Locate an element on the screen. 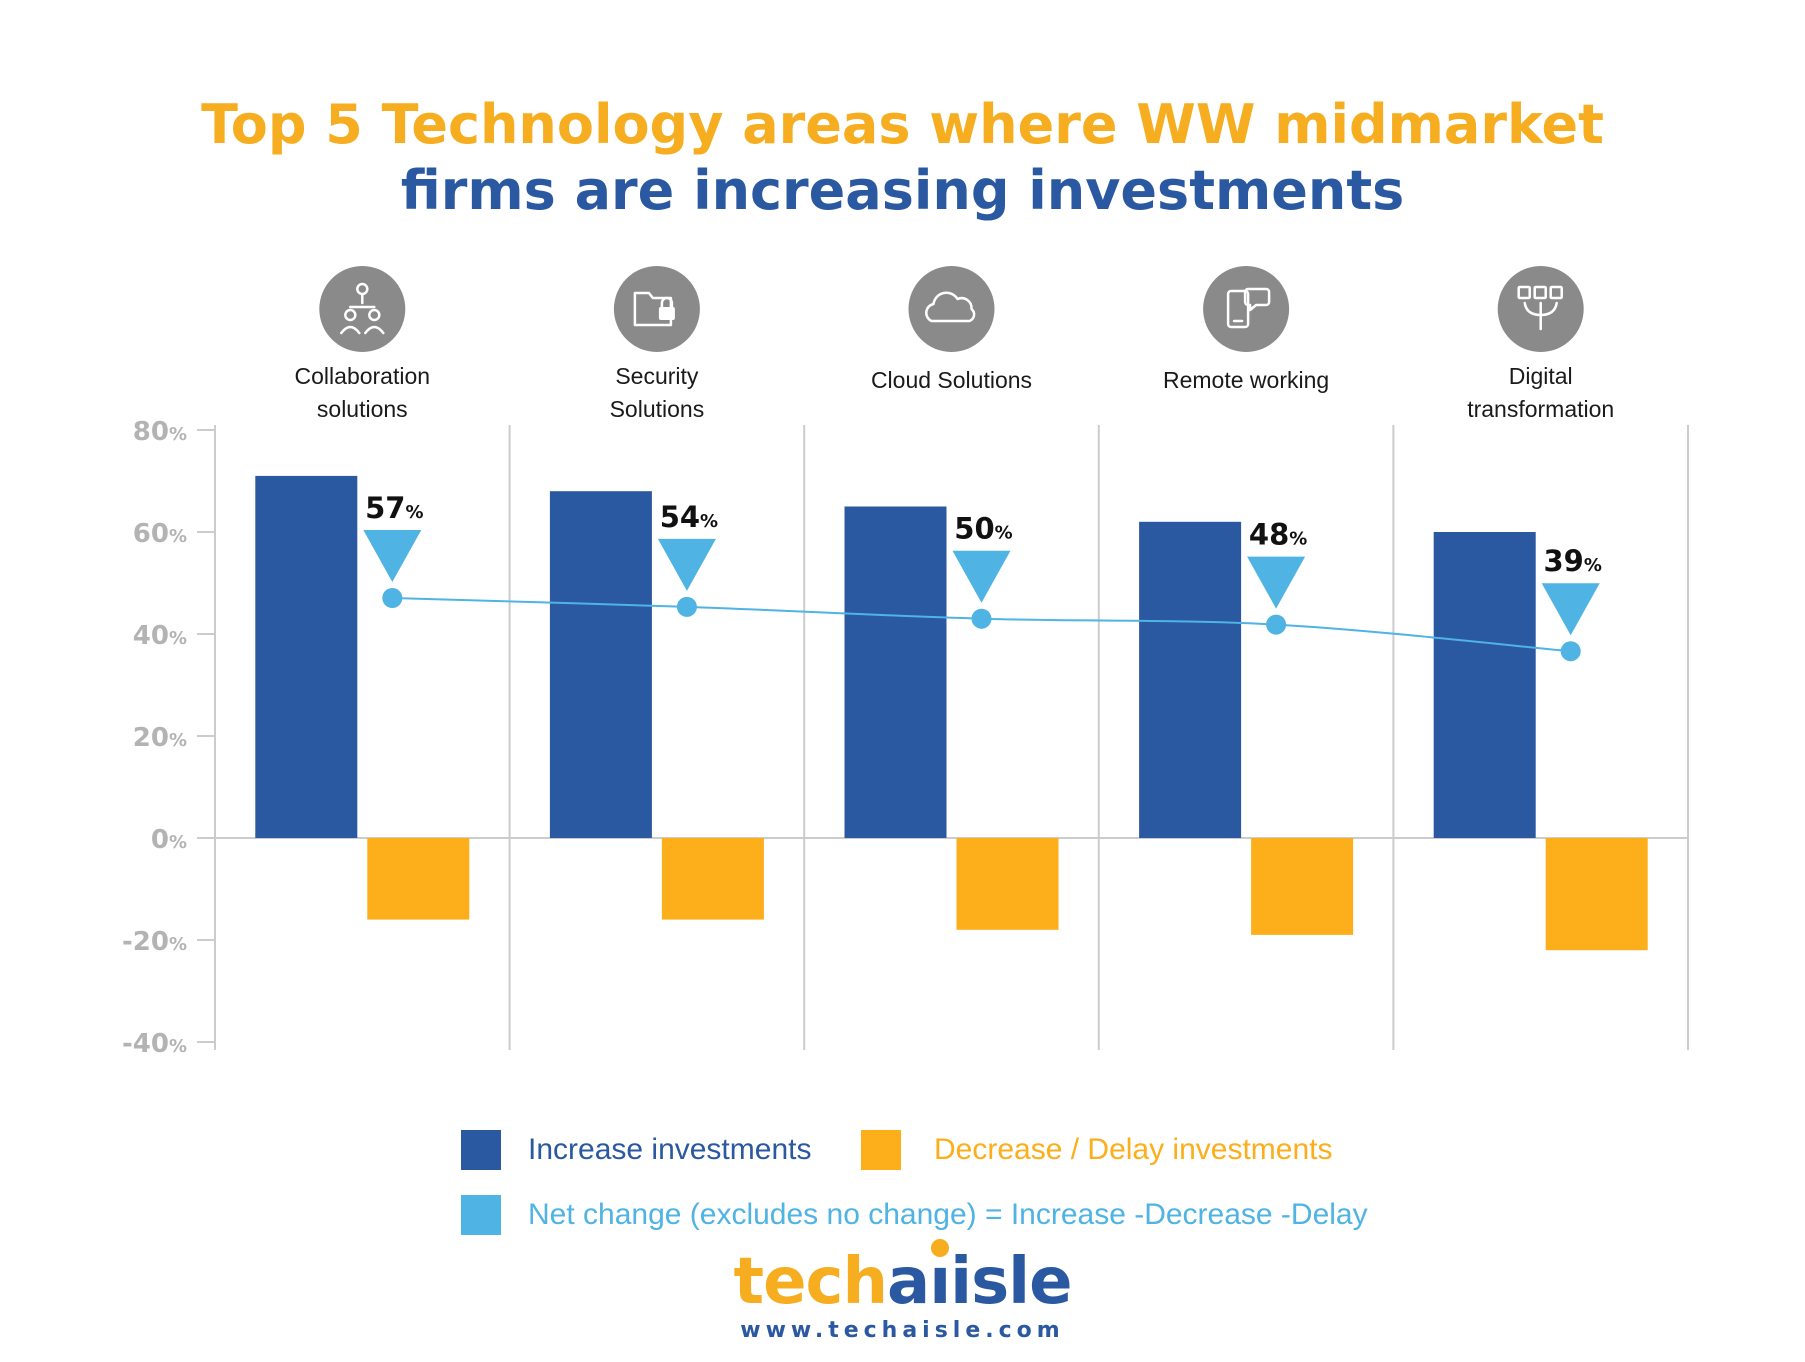 Image resolution: width=1805 pixels, height=1362 pixels. y-tick-label-1: 60% is located at coordinates (160, 534).